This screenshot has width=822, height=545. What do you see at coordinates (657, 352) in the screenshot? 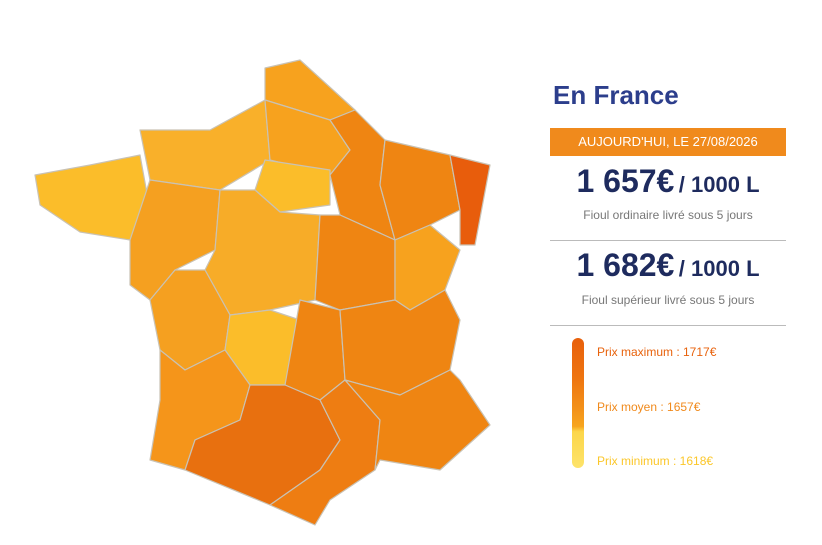
I see `legend-max: Prix maximum : 1717€` at bounding box center [657, 352].